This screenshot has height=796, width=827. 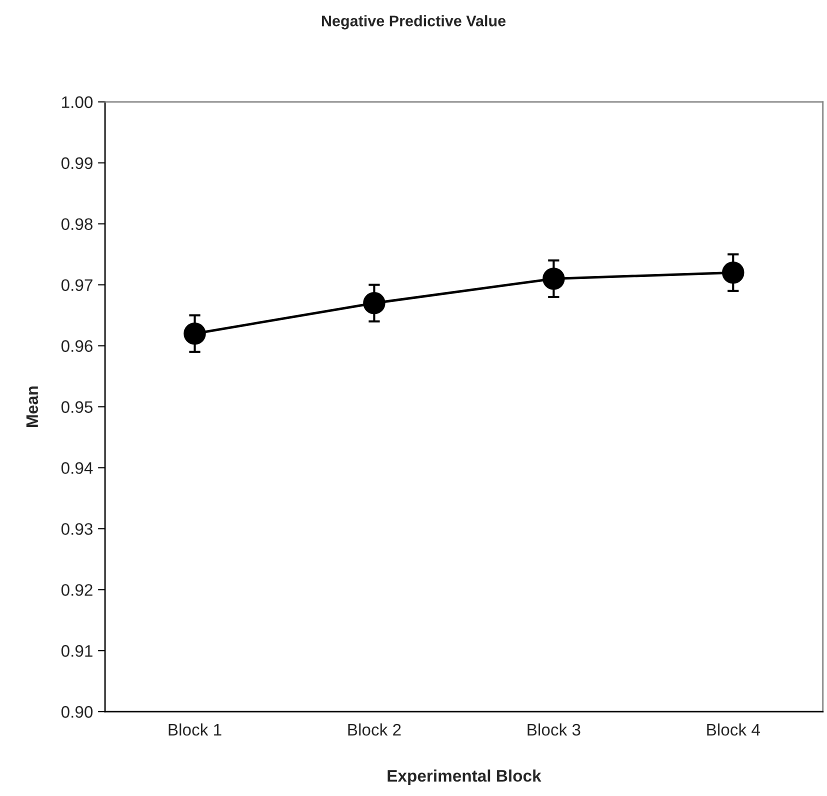 I want to click on y-tick-label: 1.00, so click(x=77, y=102).